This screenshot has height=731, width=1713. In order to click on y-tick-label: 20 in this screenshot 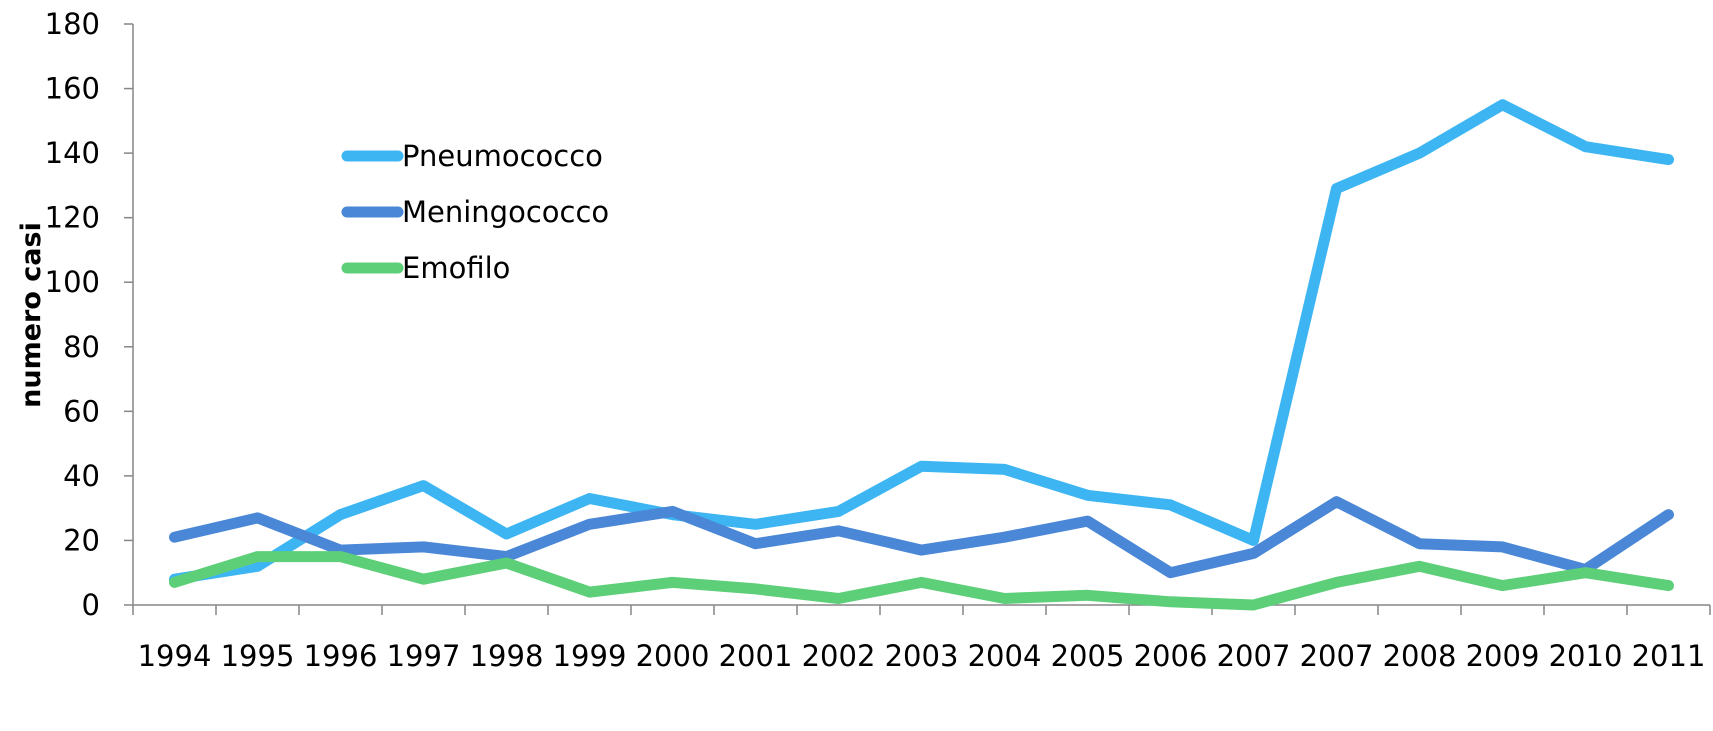, I will do `click(81, 540)`.